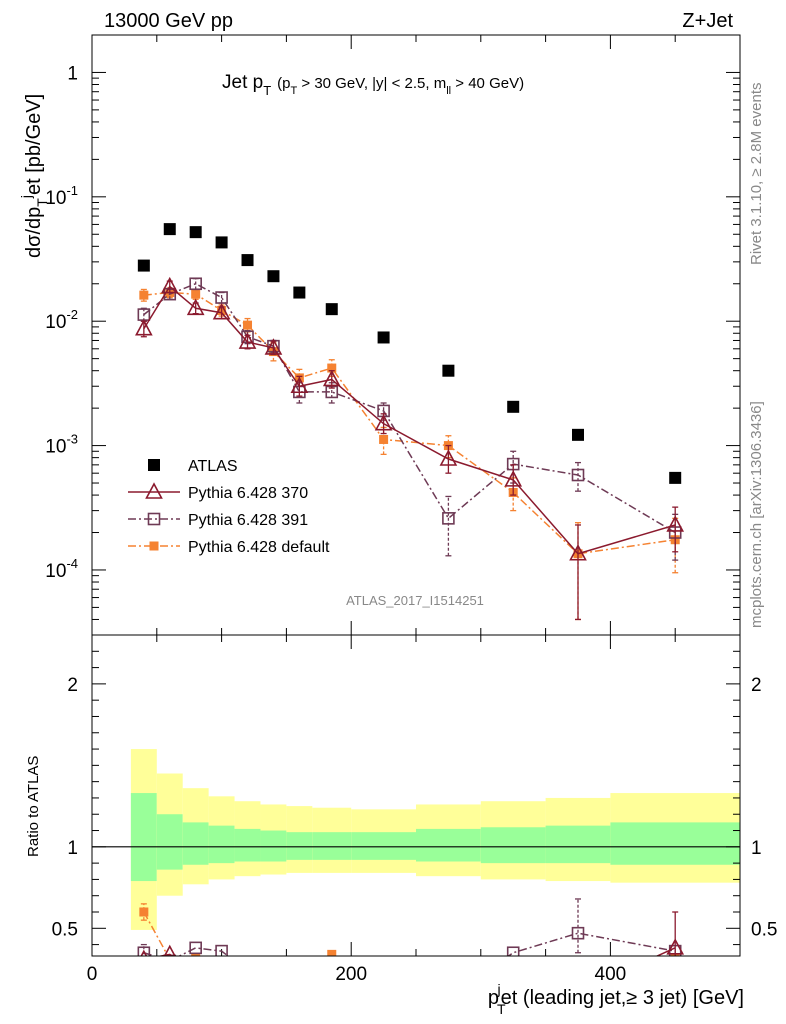 This screenshot has height=1024, width=786. I want to click on plot-title-cuts-sub: T, so click(294, 91).